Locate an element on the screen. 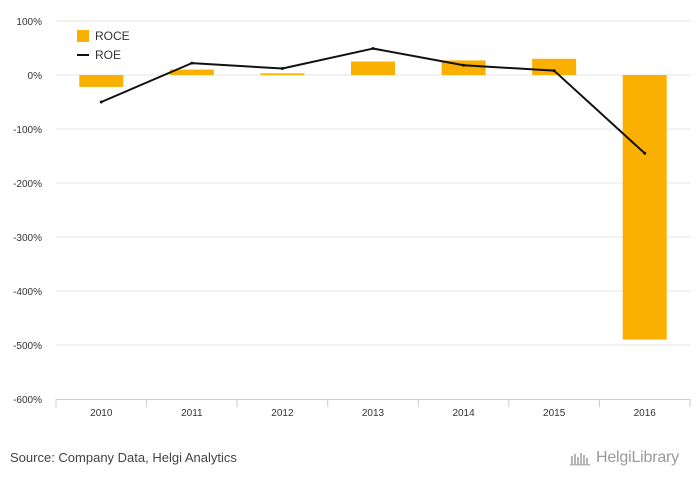 The image size is (700, 483). x-tick-label: 2015 is located at coordinates (554, 413).